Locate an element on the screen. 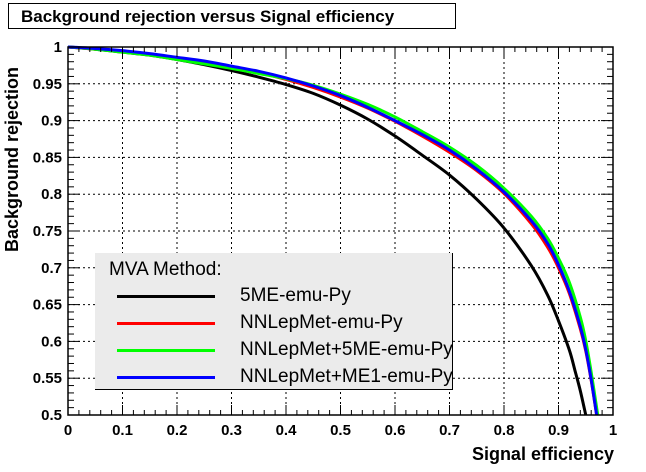 The height and width of the screenshot is (472, 646). x-tick-label: 0 is located at coordinates (68, 430).